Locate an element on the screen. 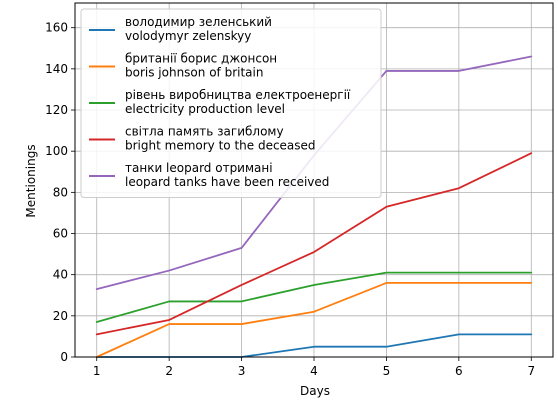 The image size is (558, 407). x-tick-label: 1 is located at coordinates (97, 371).